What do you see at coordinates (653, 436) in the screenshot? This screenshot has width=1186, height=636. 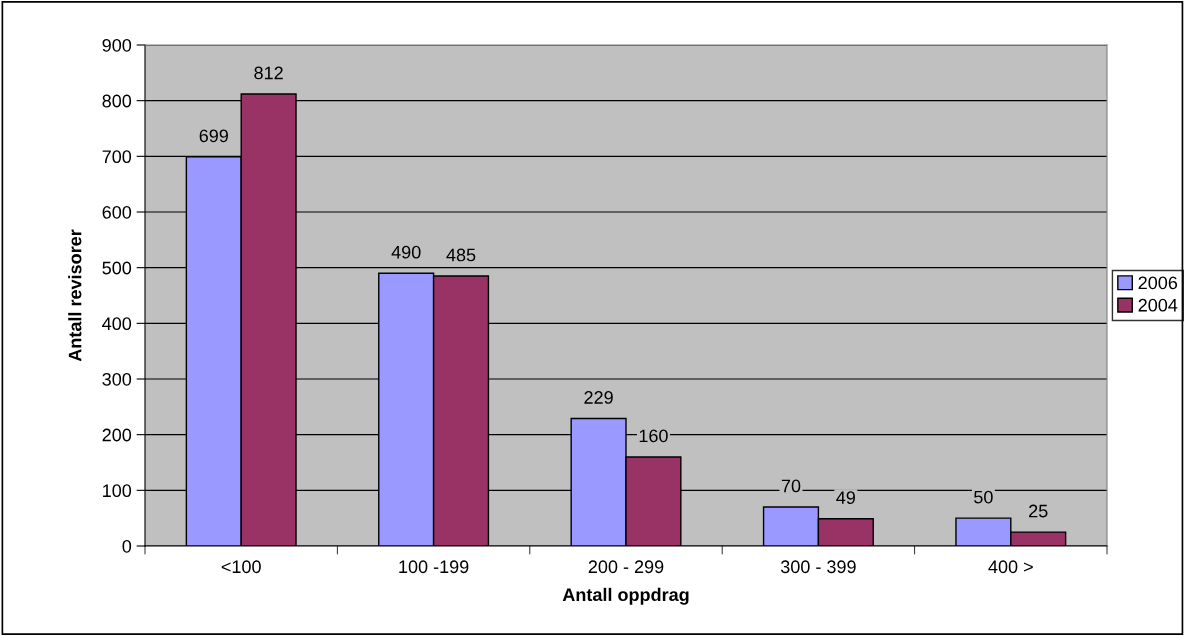 I see `data-label: 160` at bounding box center [653, 436].